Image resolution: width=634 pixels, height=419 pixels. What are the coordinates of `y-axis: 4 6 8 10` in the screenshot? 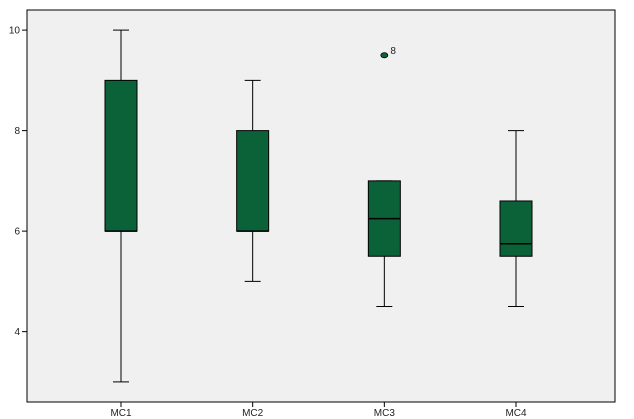 It's located at (18, 182).